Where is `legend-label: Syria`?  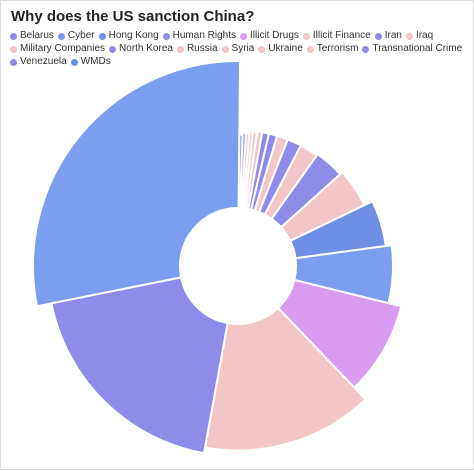
legend-label: Syria is located at coordinates (243, 48).